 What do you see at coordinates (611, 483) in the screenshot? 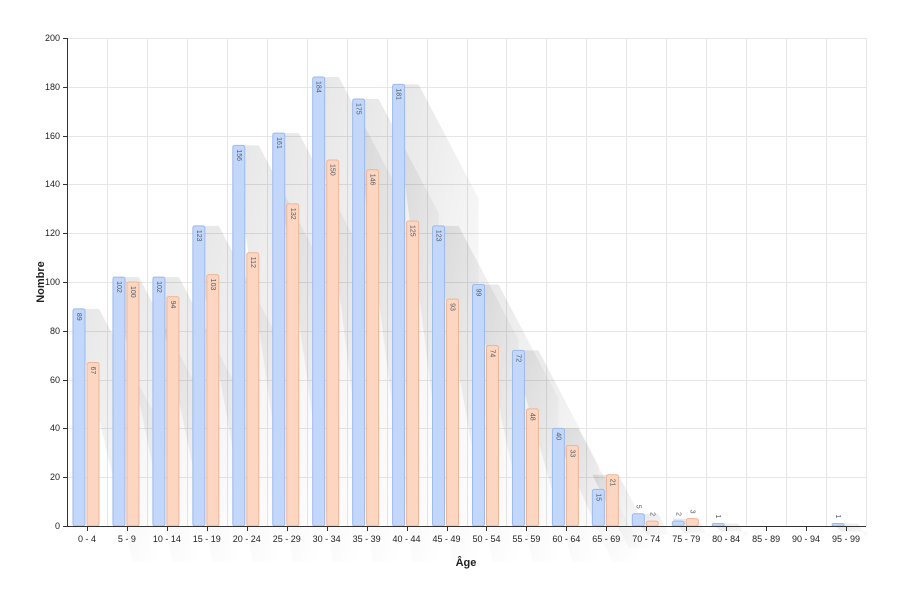
I see `series-2-value-label: 21` at bounding box center [611, 483].